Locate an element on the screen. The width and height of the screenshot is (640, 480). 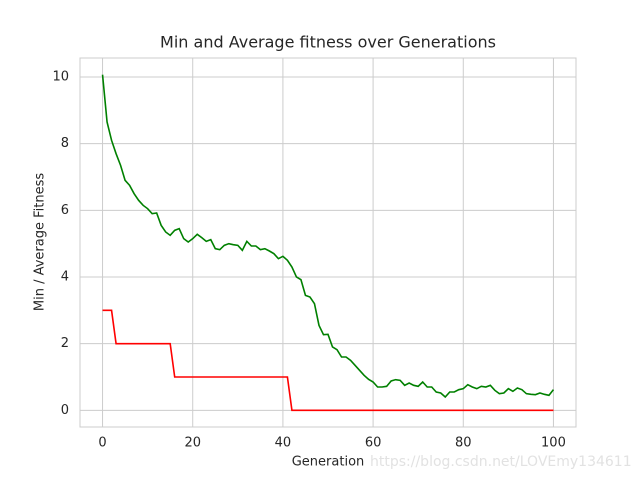
x-tick-label: 20 is located at coordinates (192, 443).